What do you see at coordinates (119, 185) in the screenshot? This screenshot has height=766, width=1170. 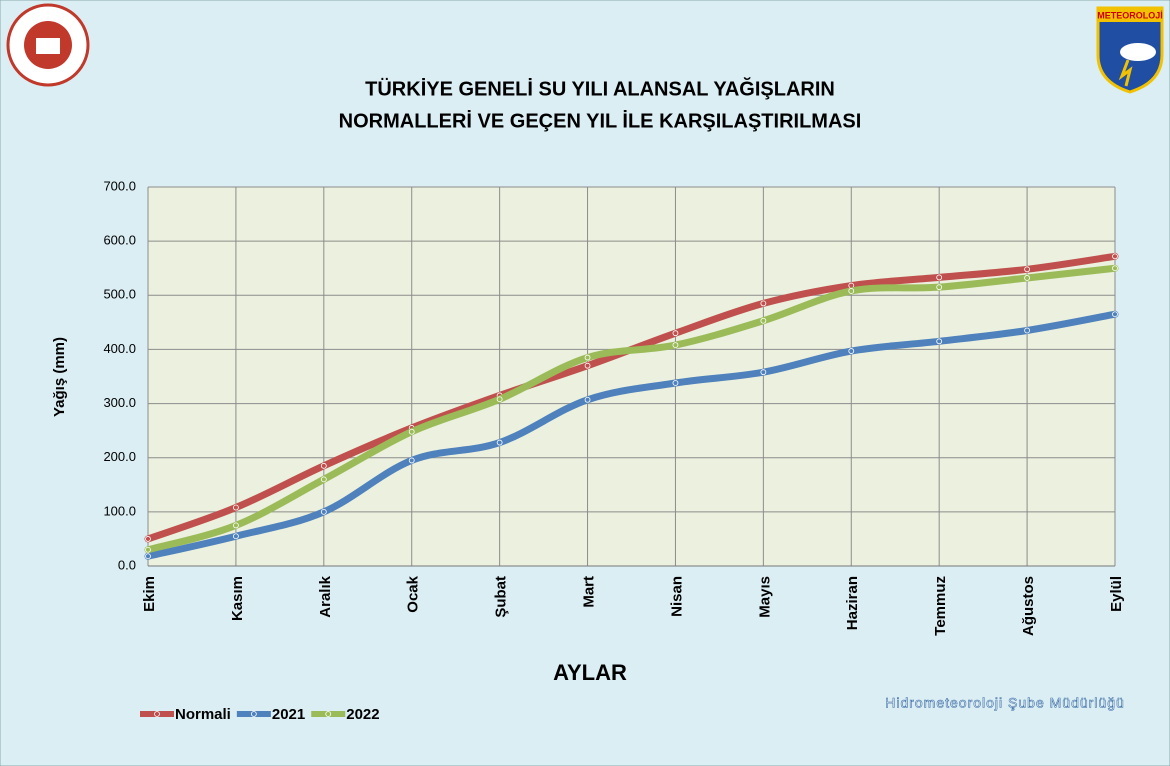 I see `y-tick-label: 700.0` at bounding box center [119, 185].